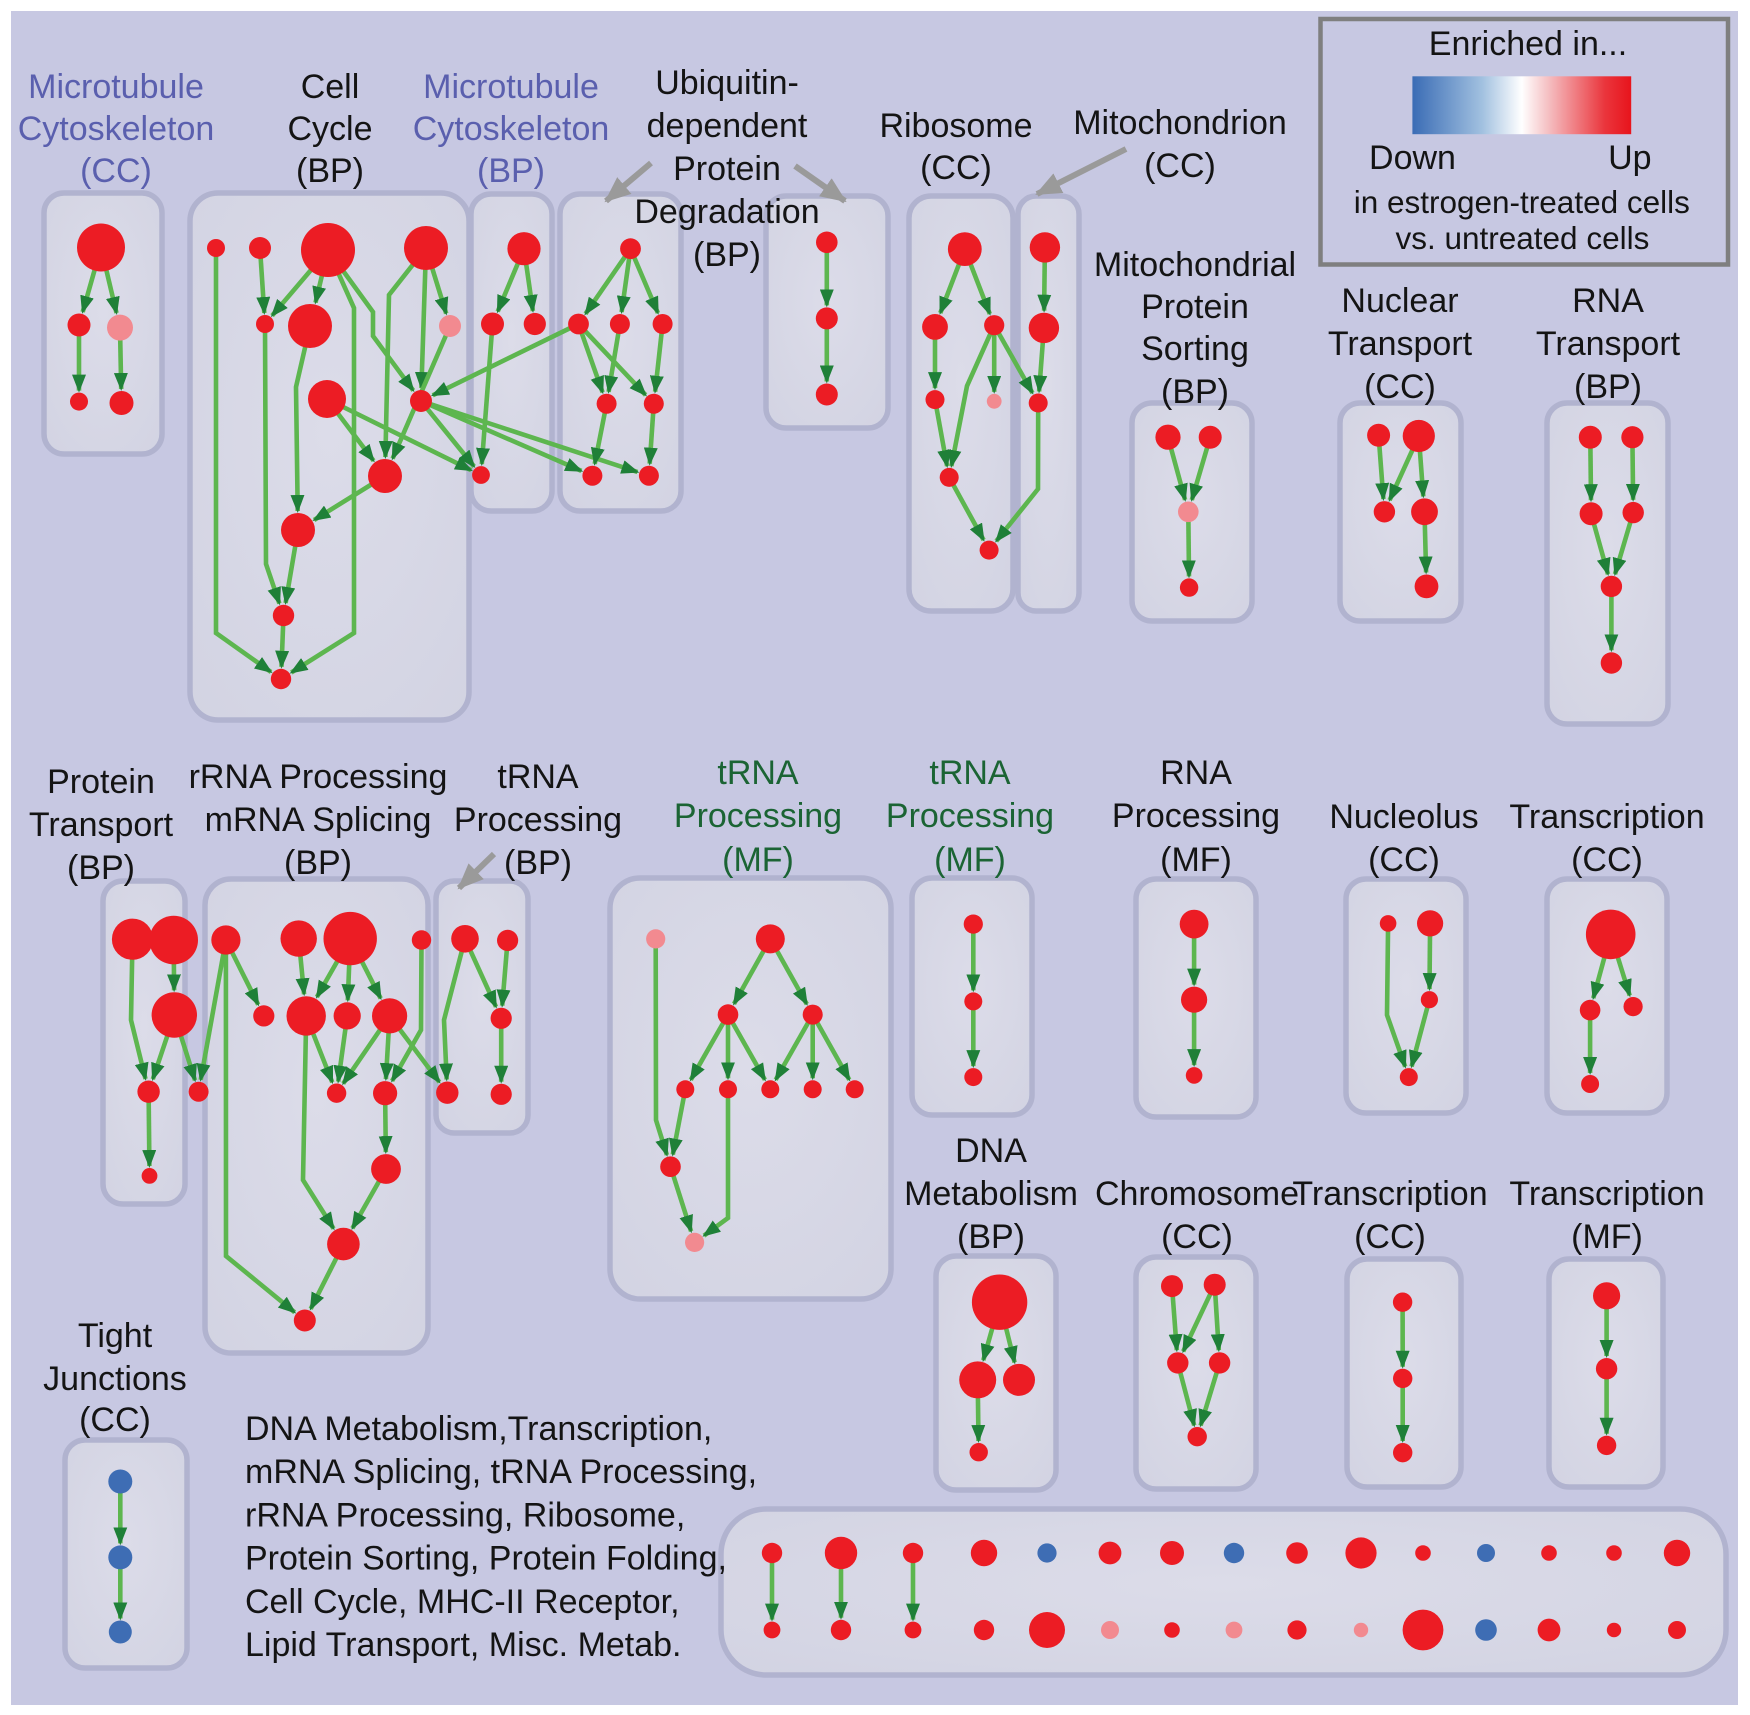 The width and height of the screenshot is (1750, 1715). I want to click on svg-text: vs. untreated cells, so click(1522, 238).